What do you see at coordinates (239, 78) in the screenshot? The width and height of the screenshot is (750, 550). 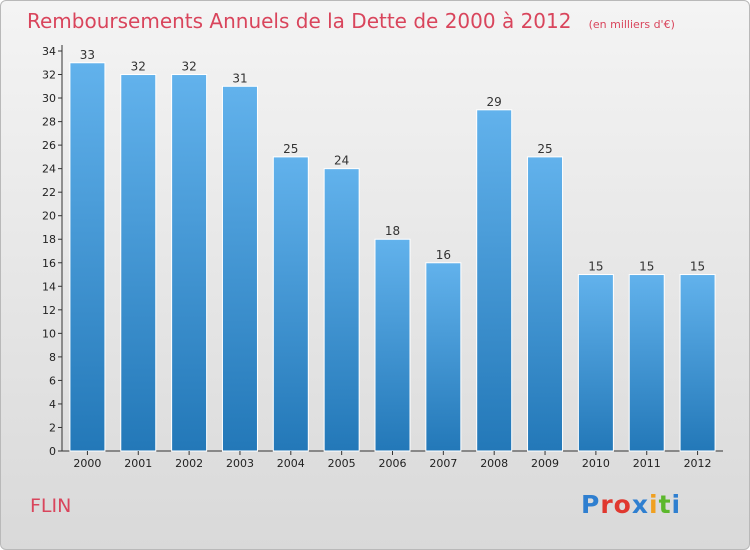 I see `bar-value-label: 31` at bounding box center [239, 78].